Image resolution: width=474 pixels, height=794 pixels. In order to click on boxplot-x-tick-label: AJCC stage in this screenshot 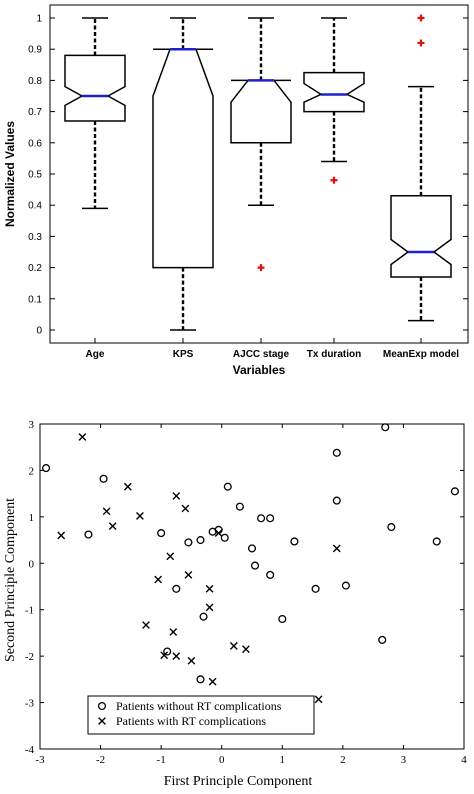, I will do `click(261, 354)`.